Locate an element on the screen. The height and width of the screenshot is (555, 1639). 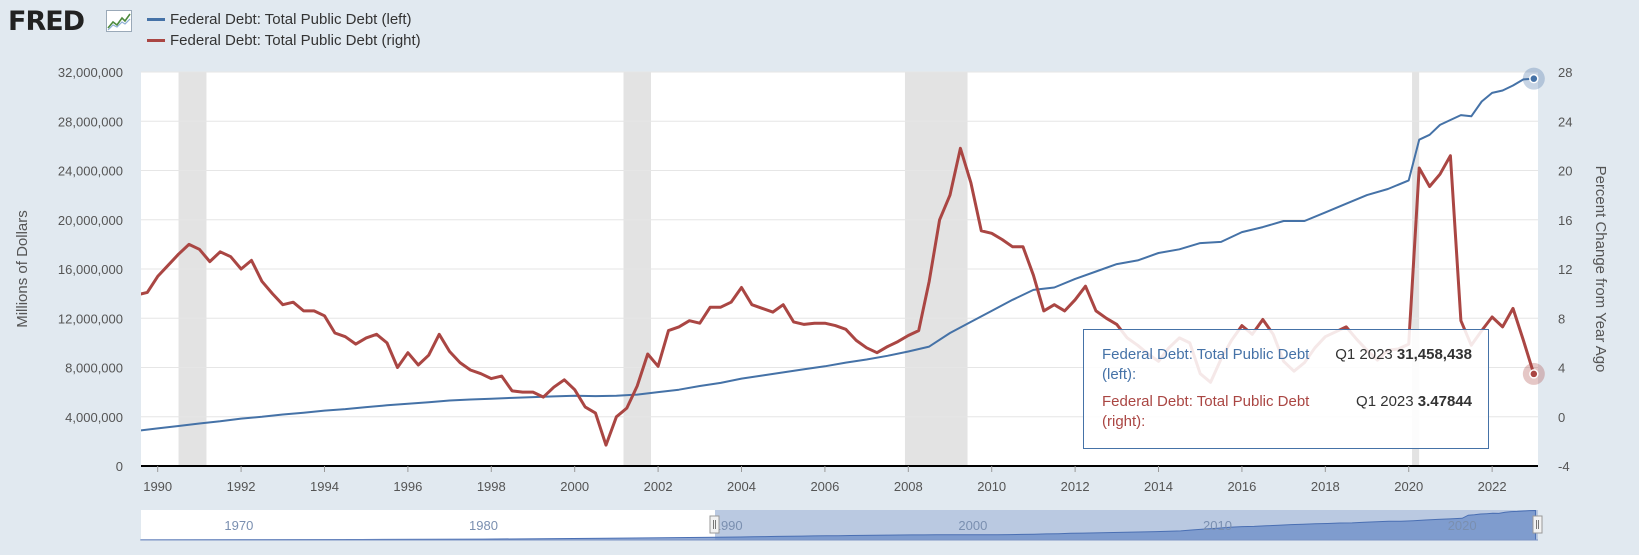
y-right-tick-label: -4 is located at coordinates (1564, 466).